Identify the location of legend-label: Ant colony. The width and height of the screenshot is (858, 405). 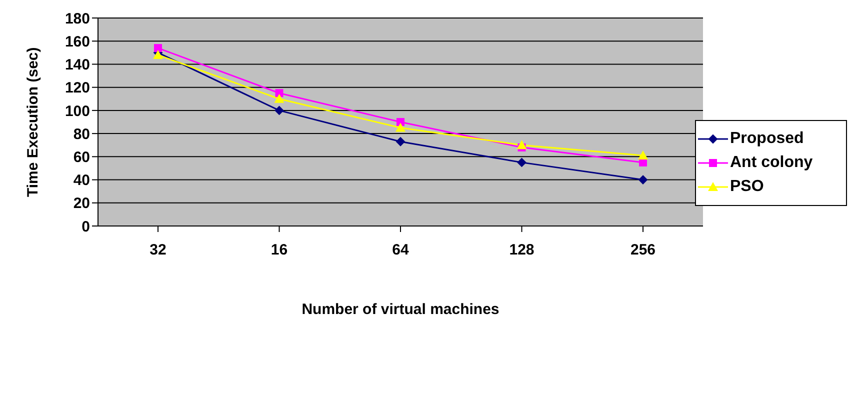
(771, 163).